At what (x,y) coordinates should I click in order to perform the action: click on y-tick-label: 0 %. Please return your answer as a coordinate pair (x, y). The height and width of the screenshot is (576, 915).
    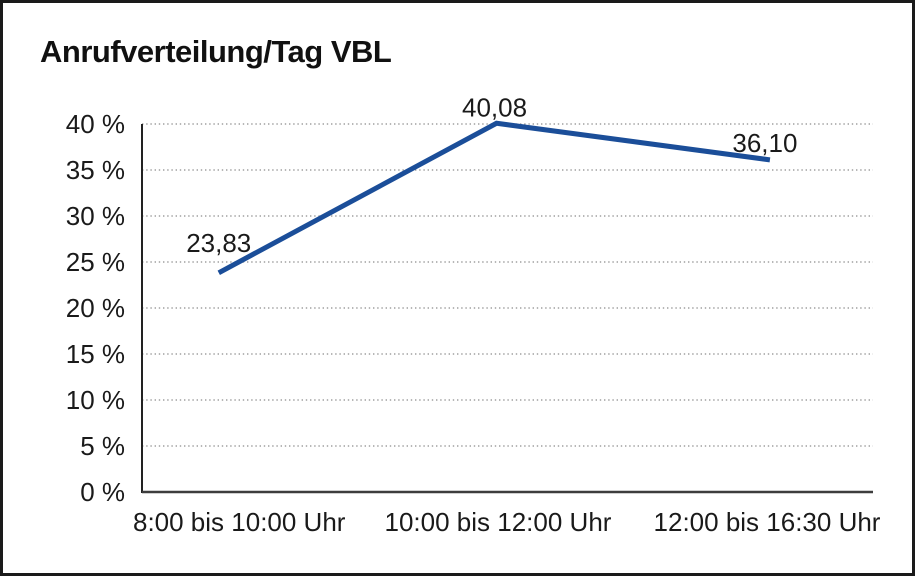
    Looking at the image, I should click on (102, 492).